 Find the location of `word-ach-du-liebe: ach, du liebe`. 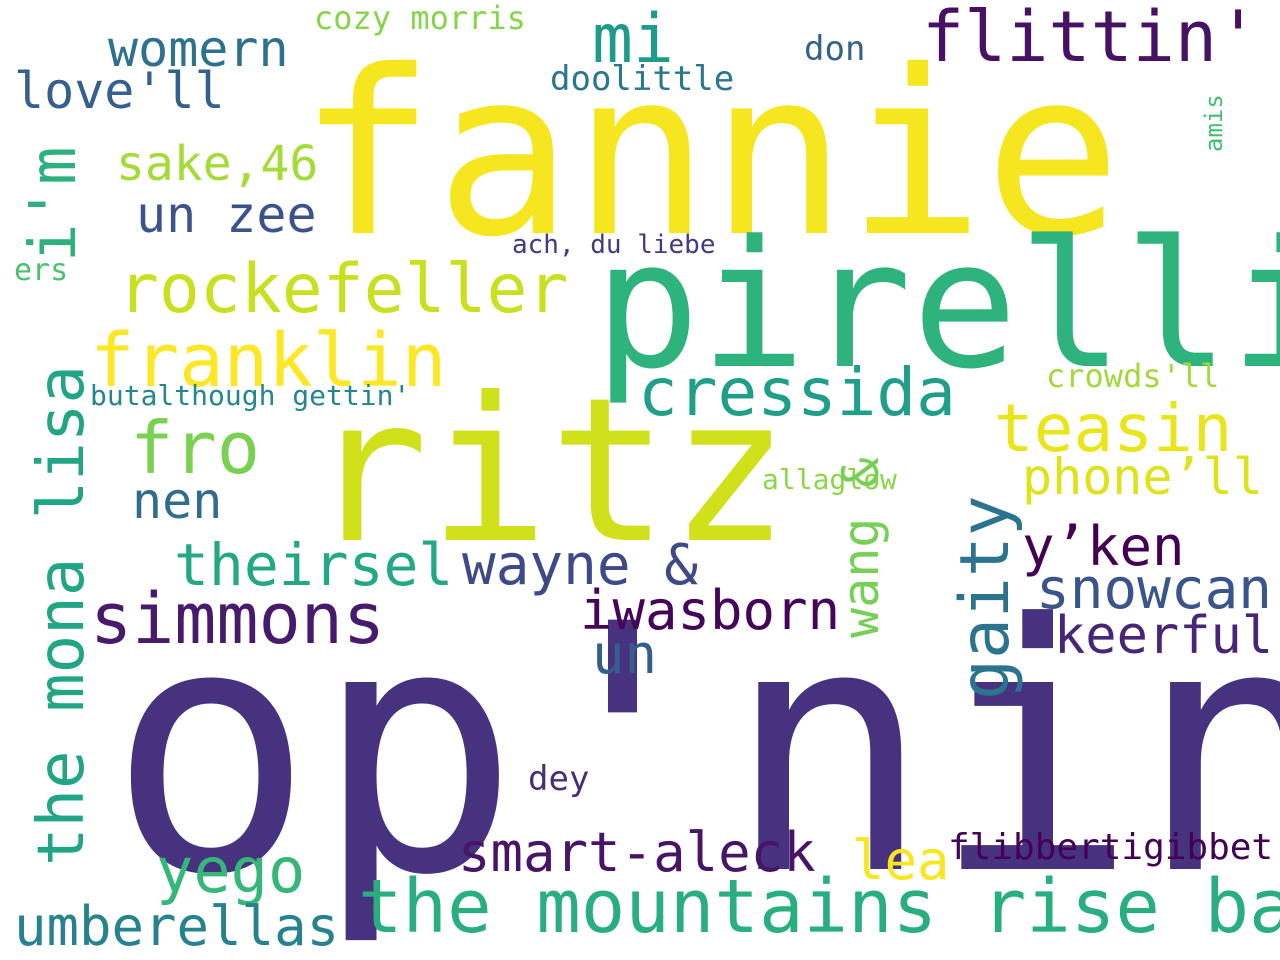

word-ach-du-liebe: ach, du liebe is located at coordinates (614, 245).